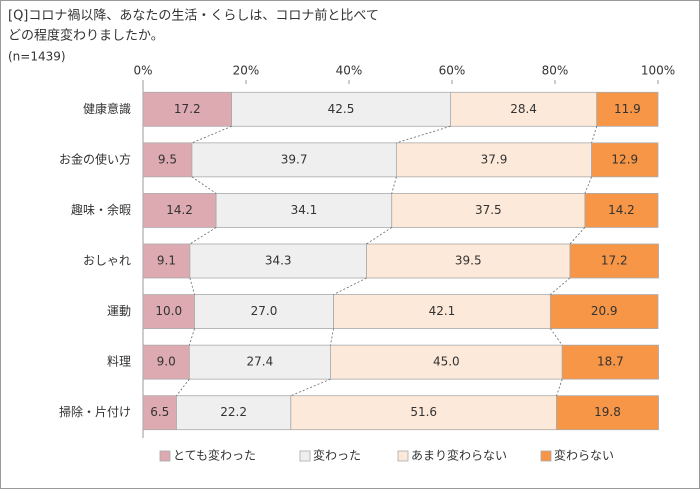  What do you see at coordinates (459, 455) in the screenshot?
I see `legend-label: あまり変わらない` at bounding box center [459, 455].